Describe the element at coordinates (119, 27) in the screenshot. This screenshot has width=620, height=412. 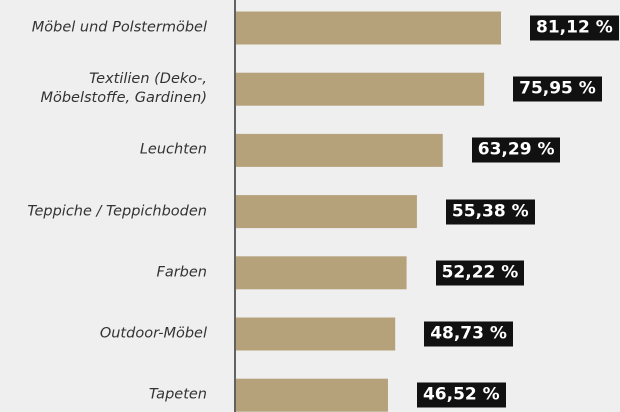
I see `category-label: Möbel und Polstermöbel` at that location.